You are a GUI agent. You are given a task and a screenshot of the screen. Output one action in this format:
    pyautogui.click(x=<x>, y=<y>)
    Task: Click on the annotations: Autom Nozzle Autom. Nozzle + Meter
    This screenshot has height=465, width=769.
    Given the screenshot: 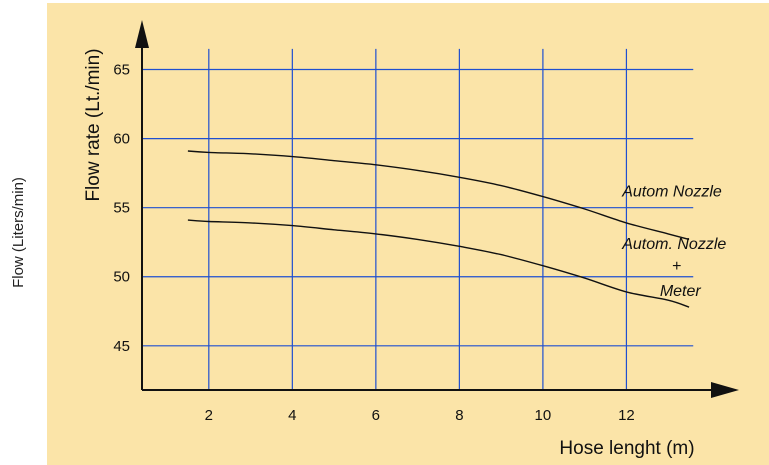 What is the action you would take?
    pyautogui.click(x=673, y=242)
    